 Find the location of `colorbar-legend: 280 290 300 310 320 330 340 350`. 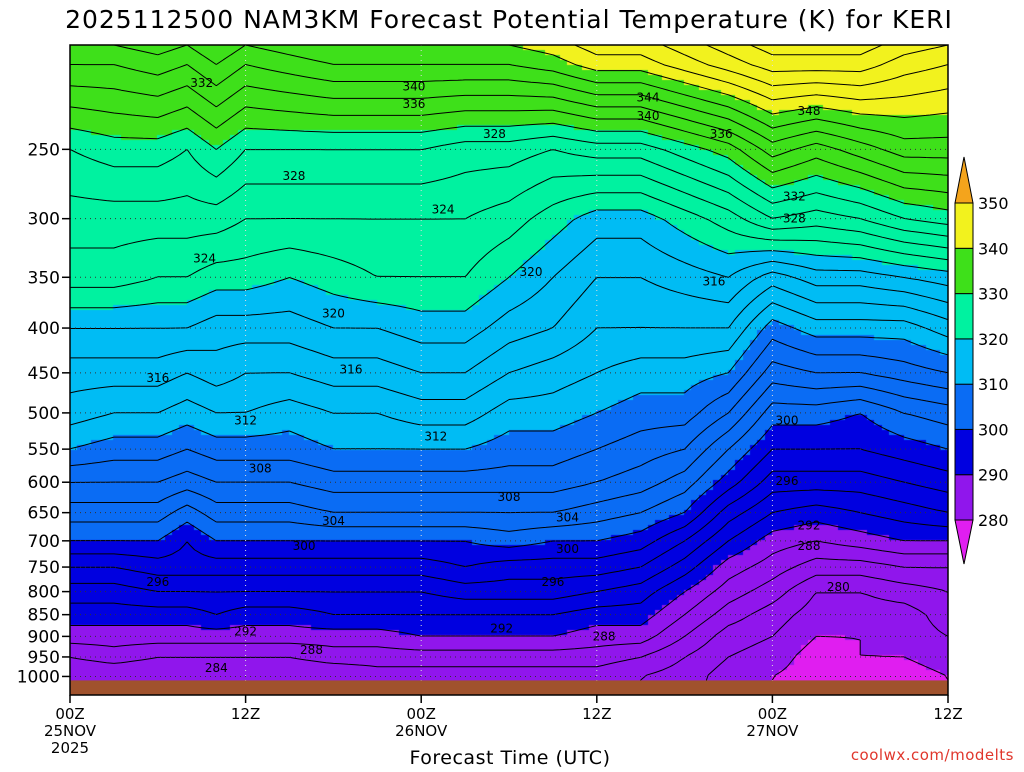

colorbar-legend: 280 290 300 310 320 330 340 350 is located at coordinates (981, 360).